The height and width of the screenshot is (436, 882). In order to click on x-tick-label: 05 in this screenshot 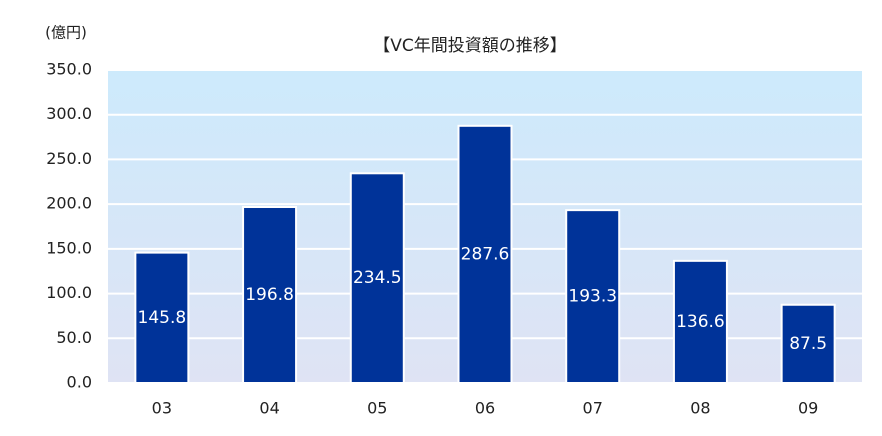, I will do `click(377, 408)`.